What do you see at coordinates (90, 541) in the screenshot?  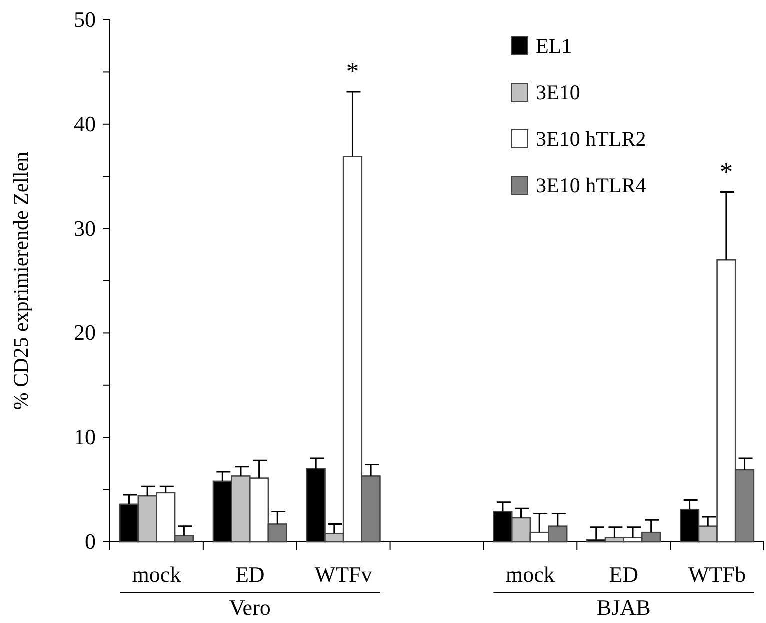 I see `y-tick-label: 0` at bounding box center [90, 541].